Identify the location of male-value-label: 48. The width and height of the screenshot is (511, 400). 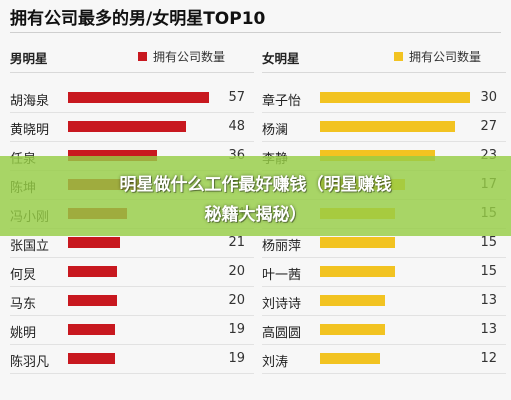
(236, 126).